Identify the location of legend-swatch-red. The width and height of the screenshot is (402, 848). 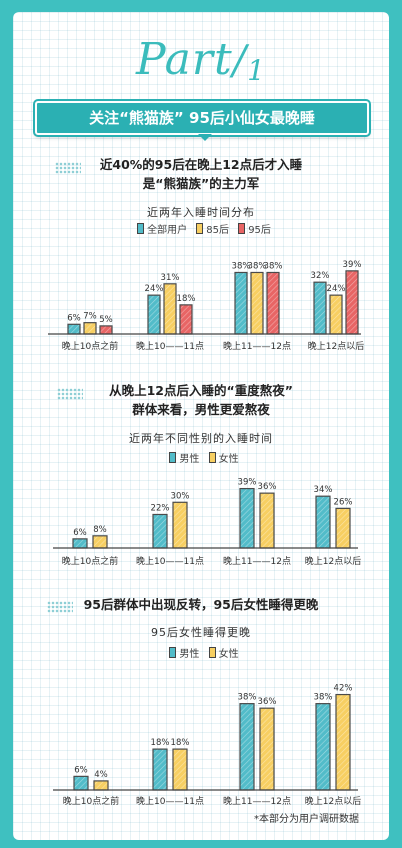
(242, 228).